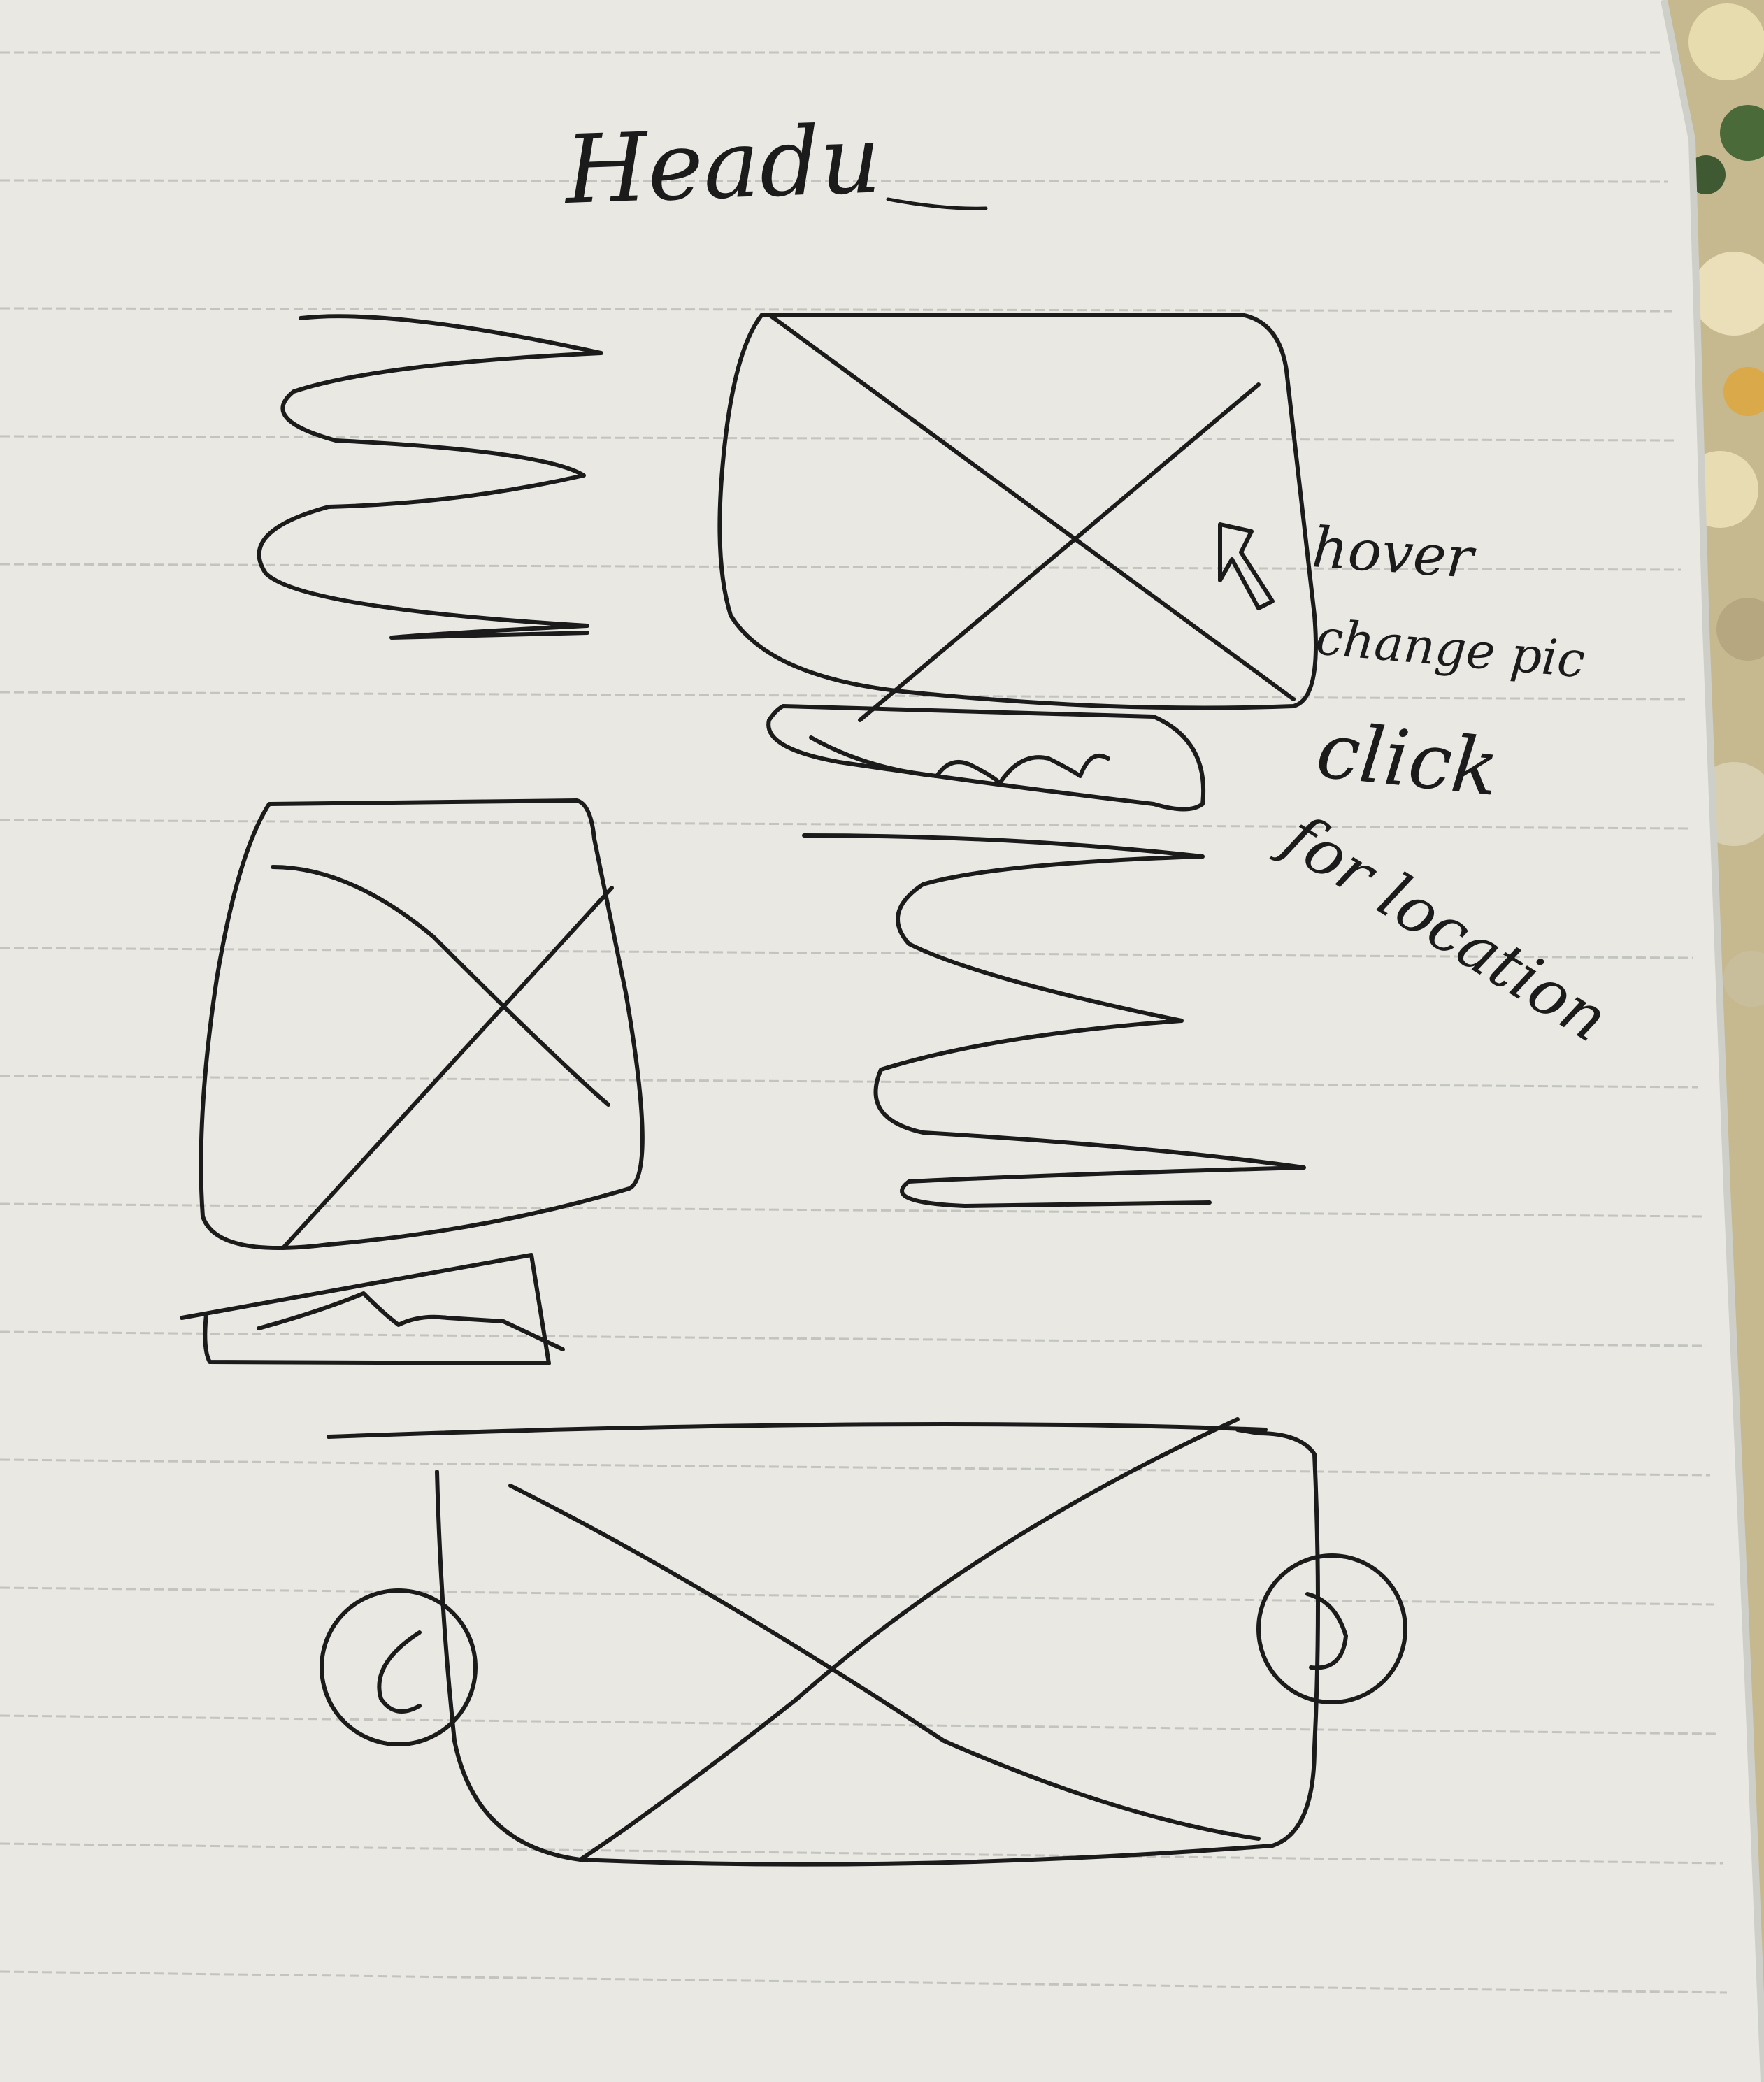 The image size is (1764, 2082). I want to click on carousel-prev-button, so click(399, 1667).